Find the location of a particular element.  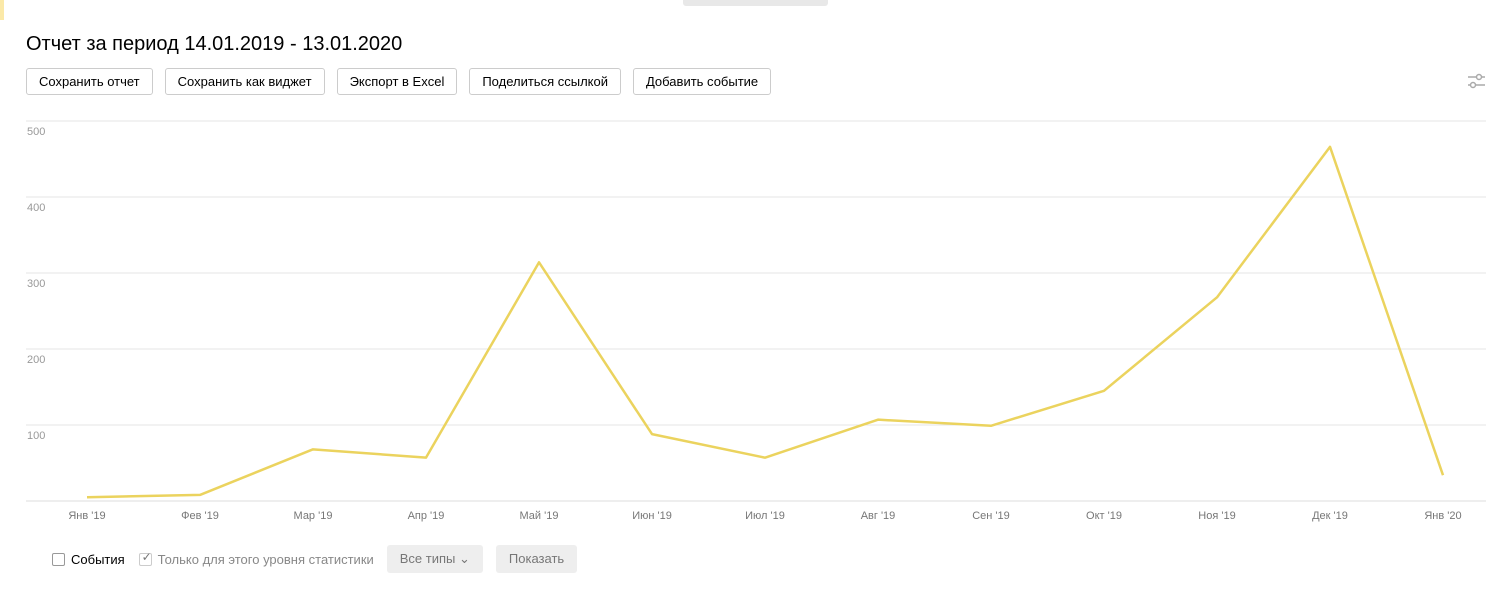

x-tick-label: Окт '19 is located at coordinates (1104, 516).